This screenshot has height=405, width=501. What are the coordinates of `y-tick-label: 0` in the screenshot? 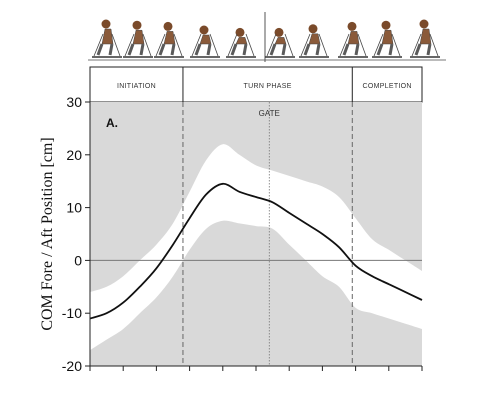 It's located at (78, 260).